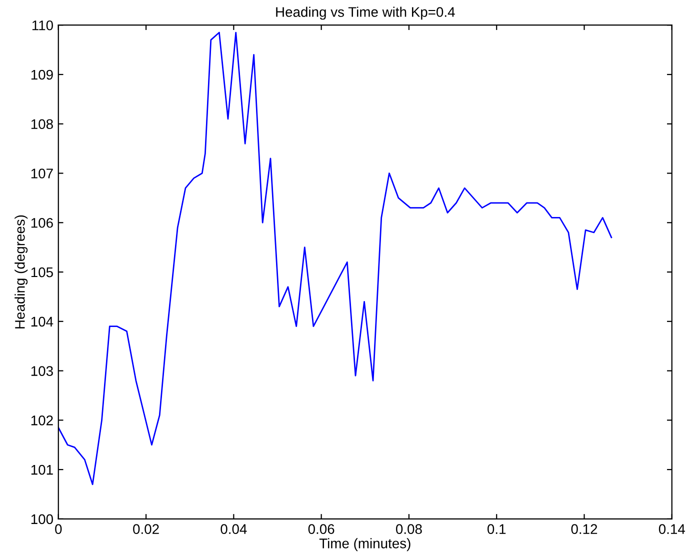 The width and height of the screenshot is (687, 558). I want to click on x-tick-label: 0.08, so click(409, 529).